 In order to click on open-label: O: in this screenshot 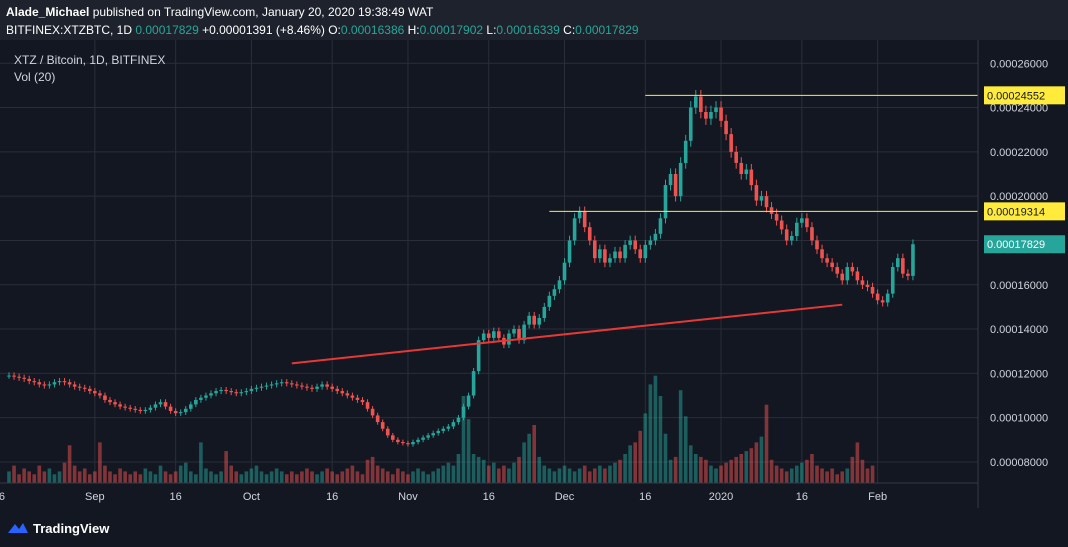, I will do `click(334, 30)`.